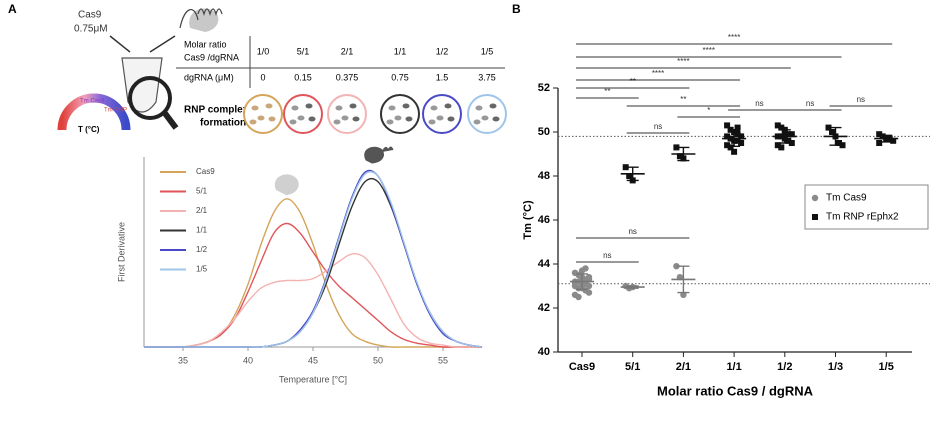 The width and height of the screenshot is (937, 424). What do you see at coordinates (94, 112) in the screenshot?
I see `thermometer` at bounding box center [94, 112].